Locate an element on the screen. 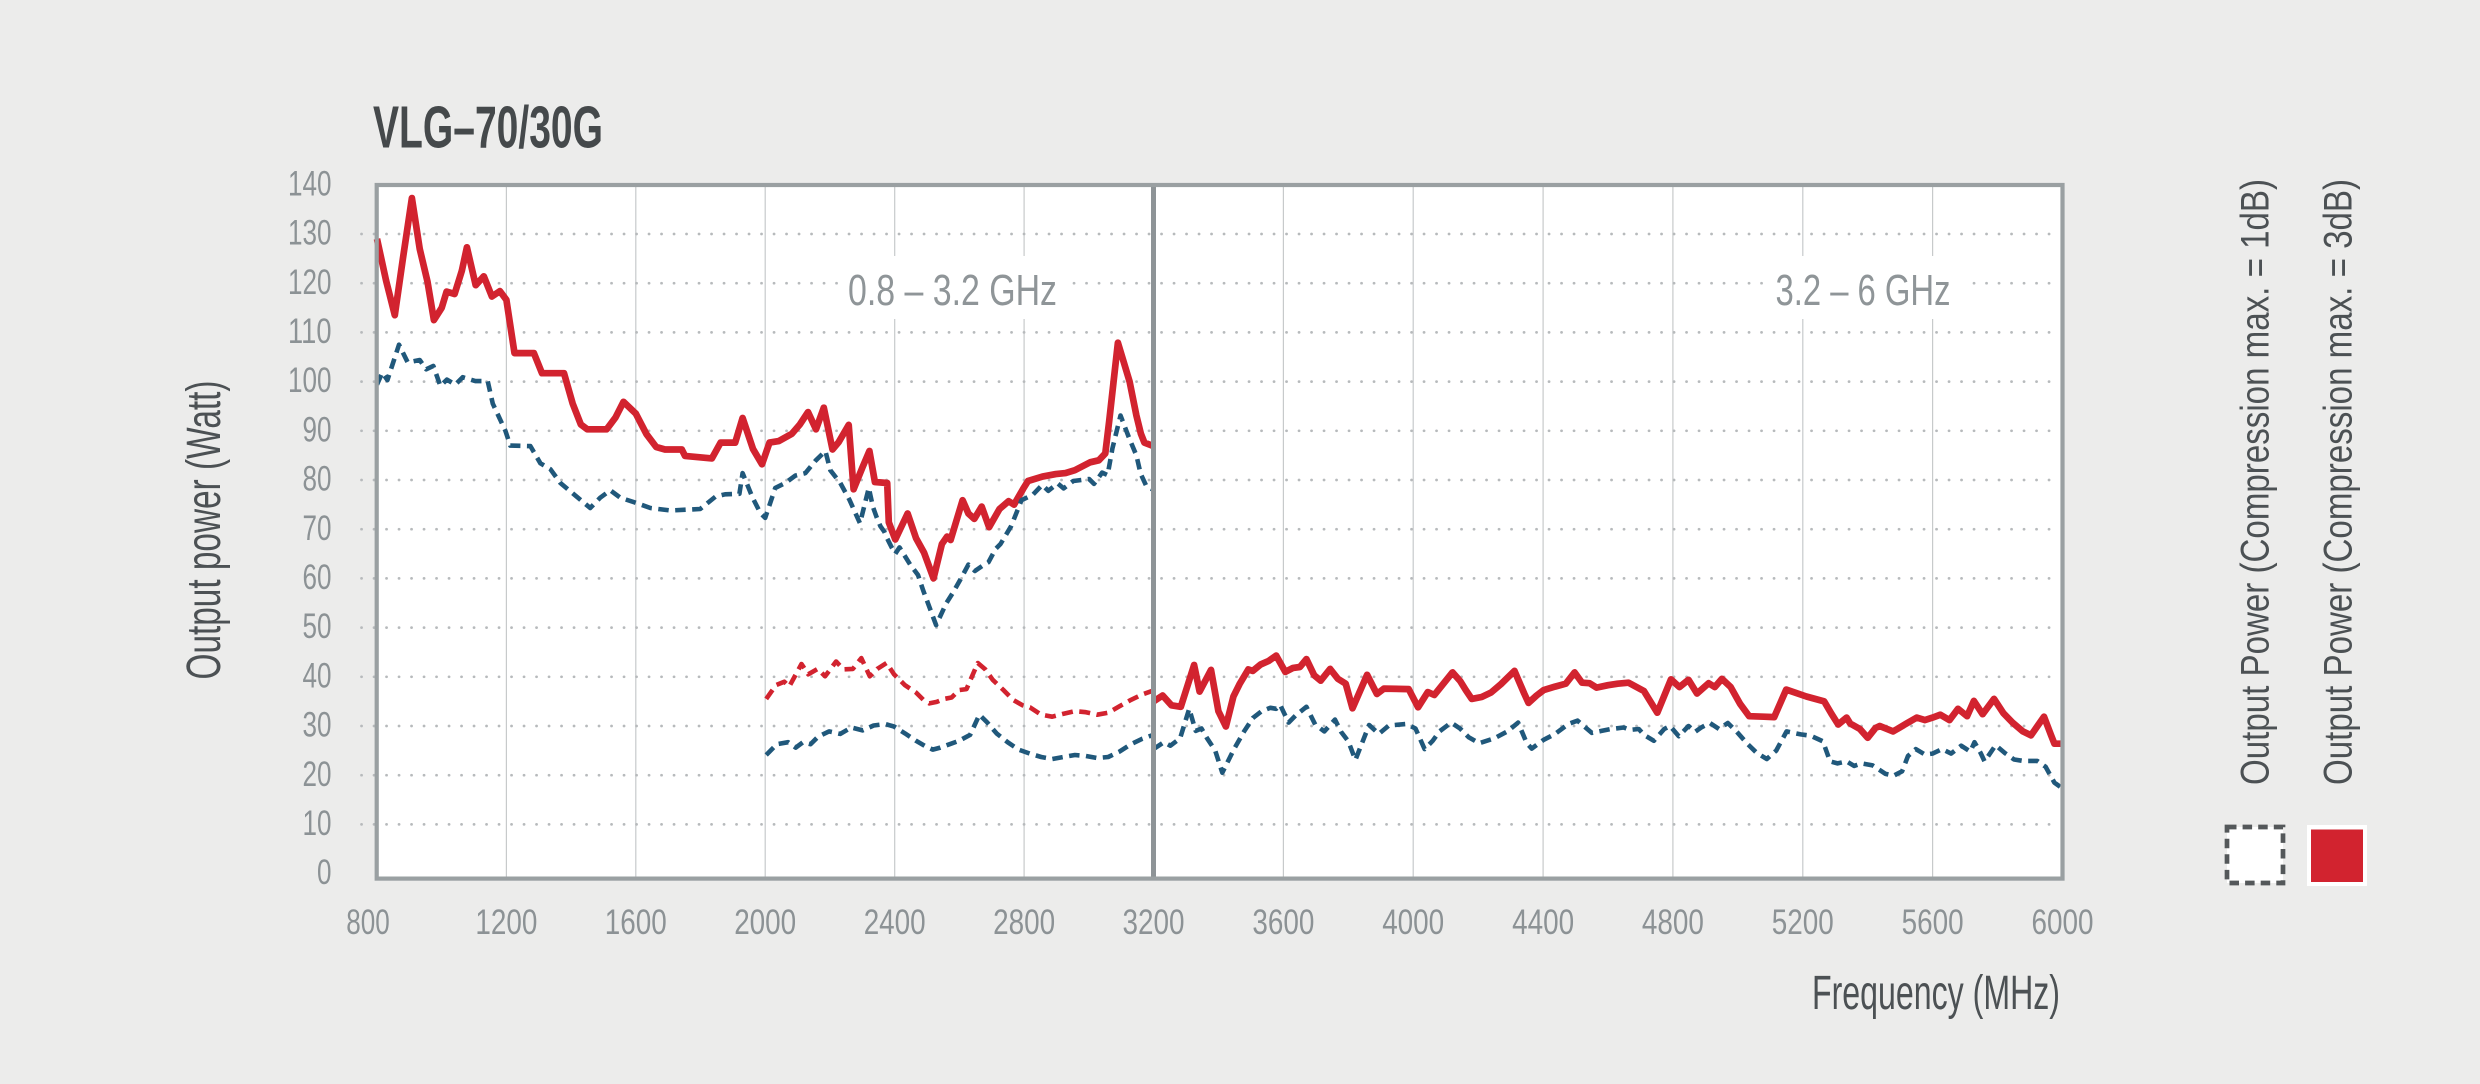 This screenshot has width=2480, height=1084. svg-text: 90 is located at coordinates (317, 429).